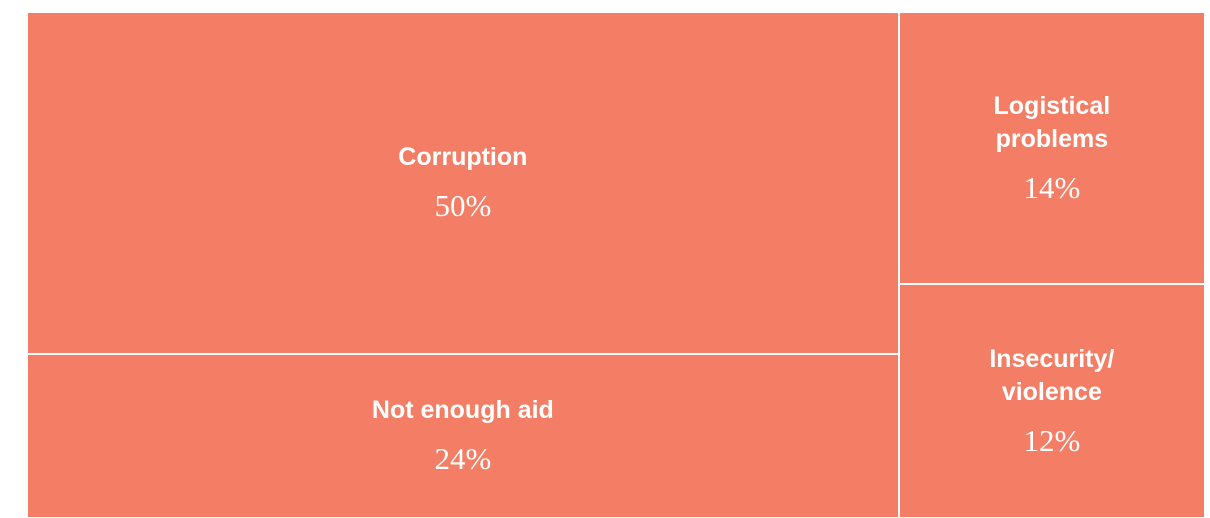 This screenshot has height=518, width=1210. What do you see at coordinates (1052, 188) in the screenshot?
I see `value-label: 14%` at bounding box center [1052, 188].